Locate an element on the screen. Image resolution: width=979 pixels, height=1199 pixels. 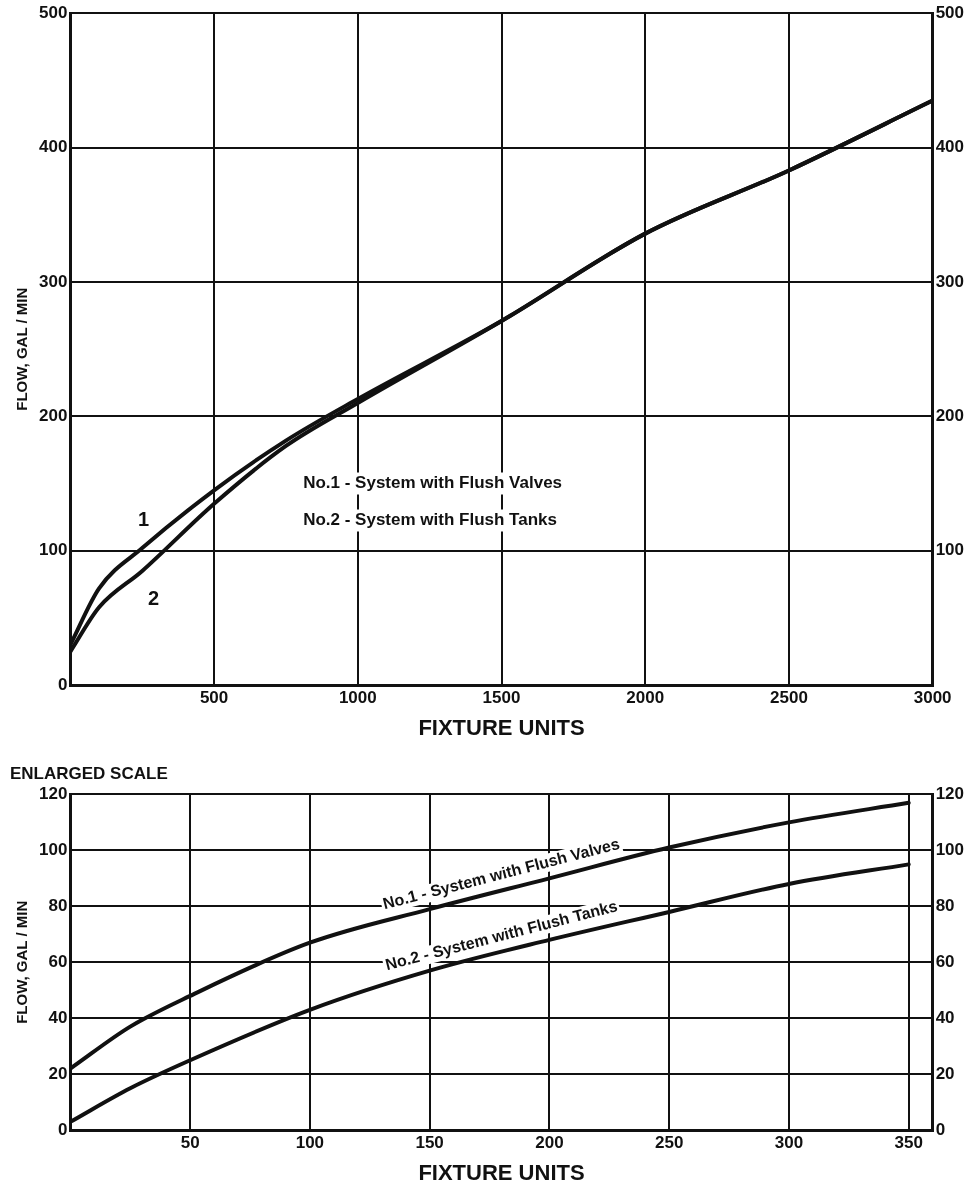
y2-tick-label: 80 is located at coordinates (945, 906).